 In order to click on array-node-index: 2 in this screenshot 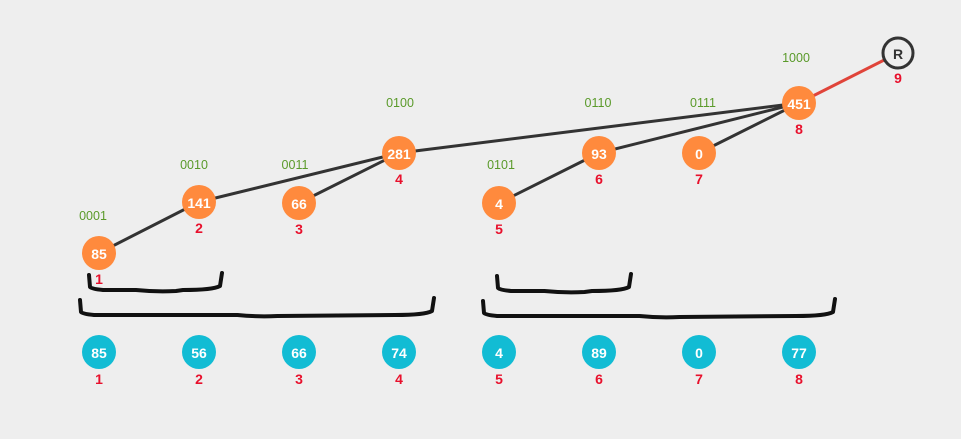, I will do `click(199, 379)`.